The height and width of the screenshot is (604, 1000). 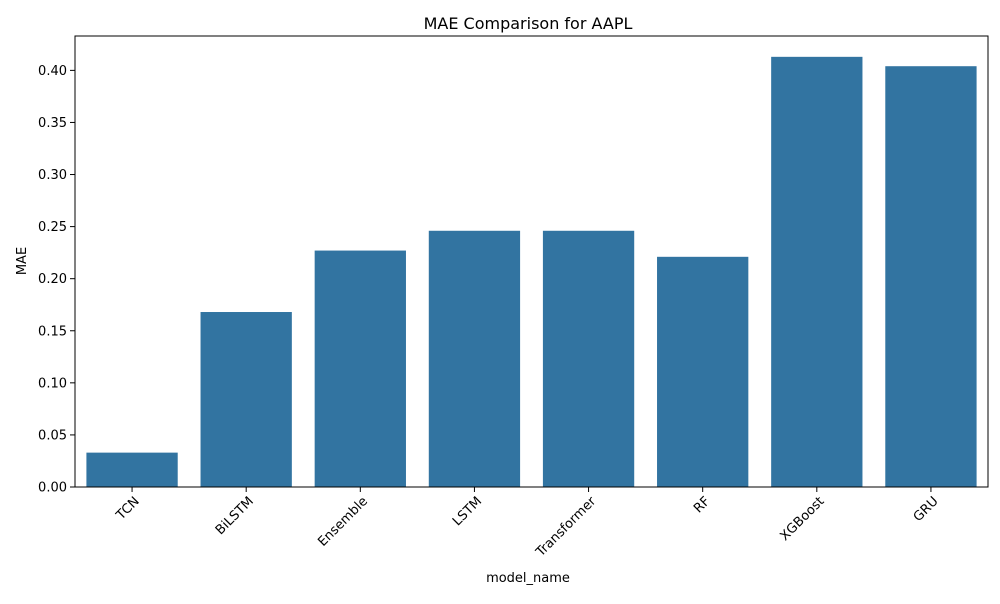 What do you see at coordinates (52, 227) in the screenshot?
I see `y-tick-label: 0.25` at bounding box center [52, 227].